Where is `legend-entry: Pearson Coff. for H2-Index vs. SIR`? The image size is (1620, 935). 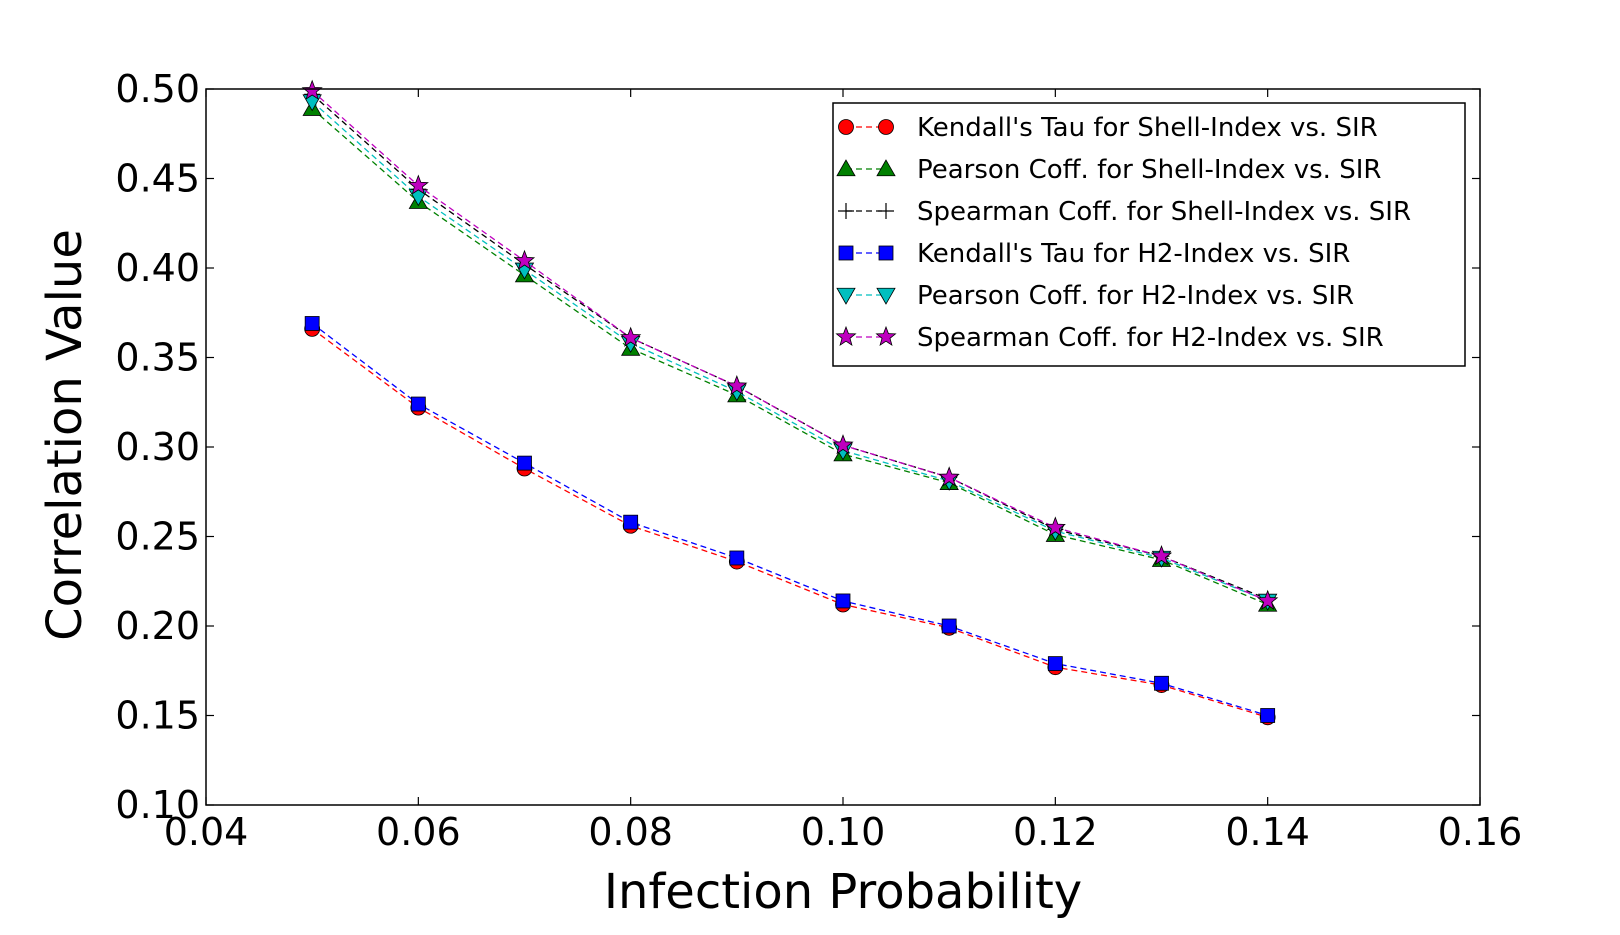
legend-entry: Pearson Coff. for H2-Index vs. SIR is located at coordinates (1095, 296).